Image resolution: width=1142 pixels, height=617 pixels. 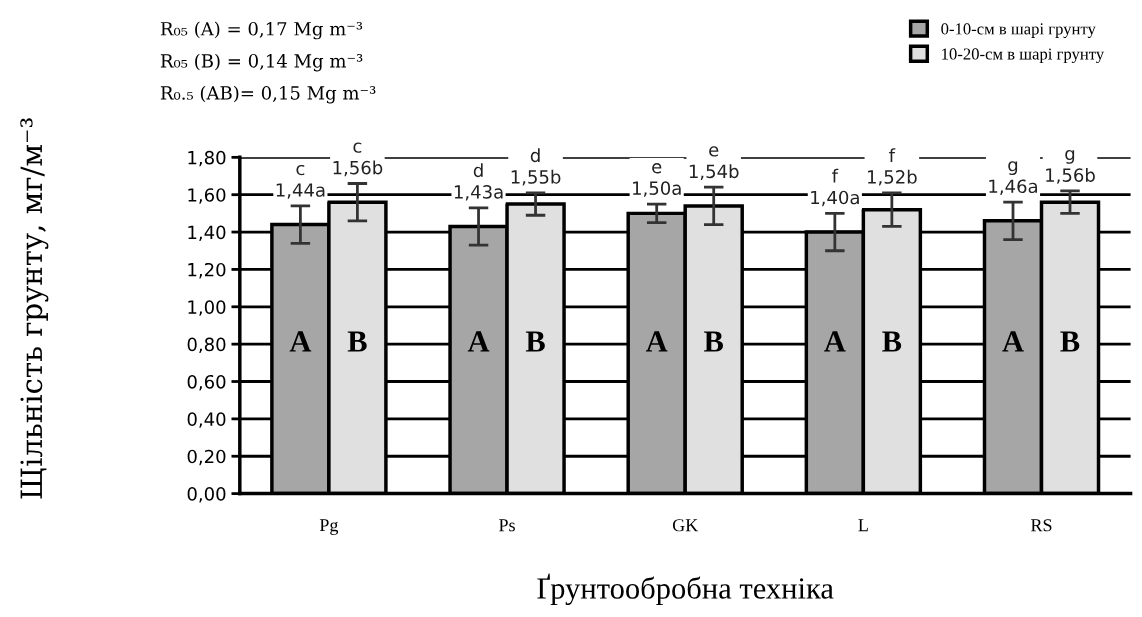 I want to click on y-tick-label: 1,60, so click(x=207, y=196).